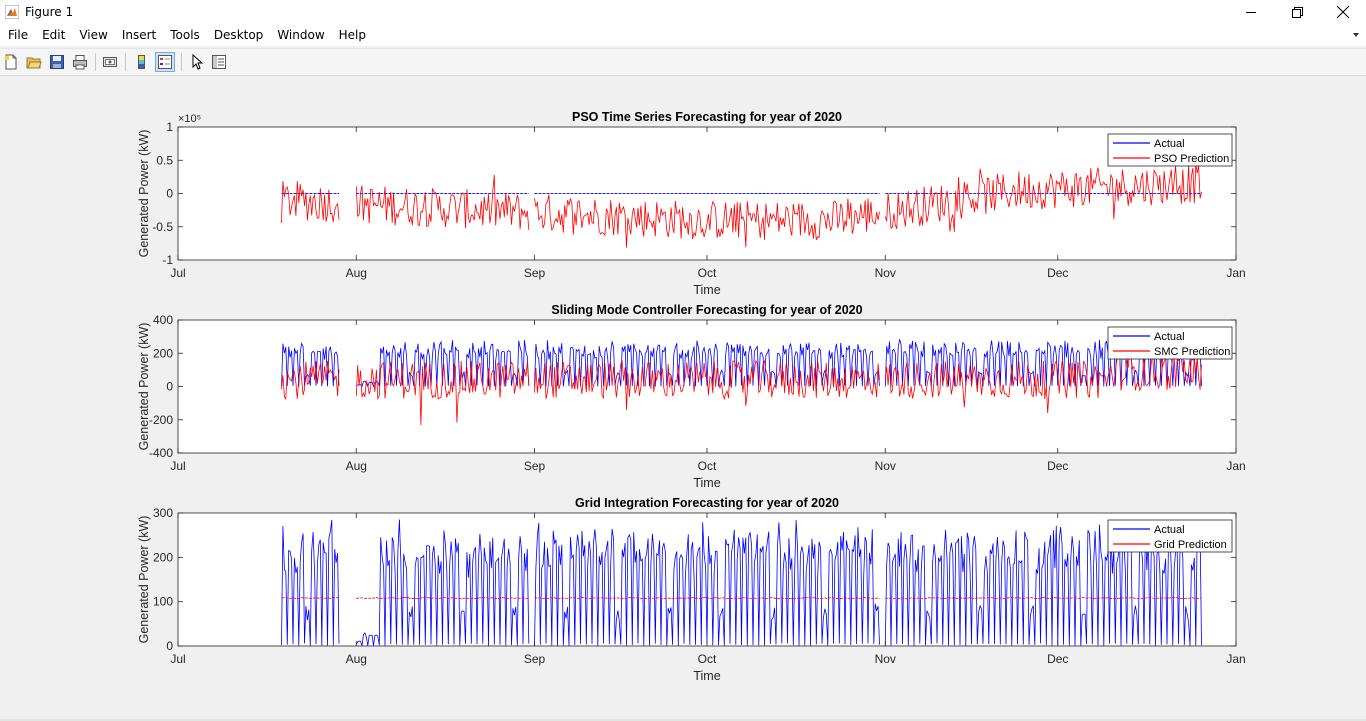  I want to click on print-button, so click(80, 62).